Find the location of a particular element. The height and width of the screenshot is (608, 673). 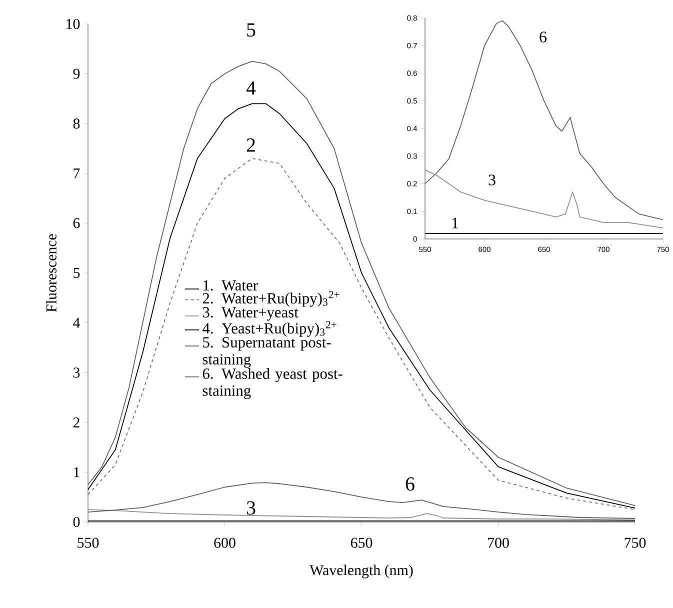

x-tick-label: 600 is located at coordinates (225, 543).